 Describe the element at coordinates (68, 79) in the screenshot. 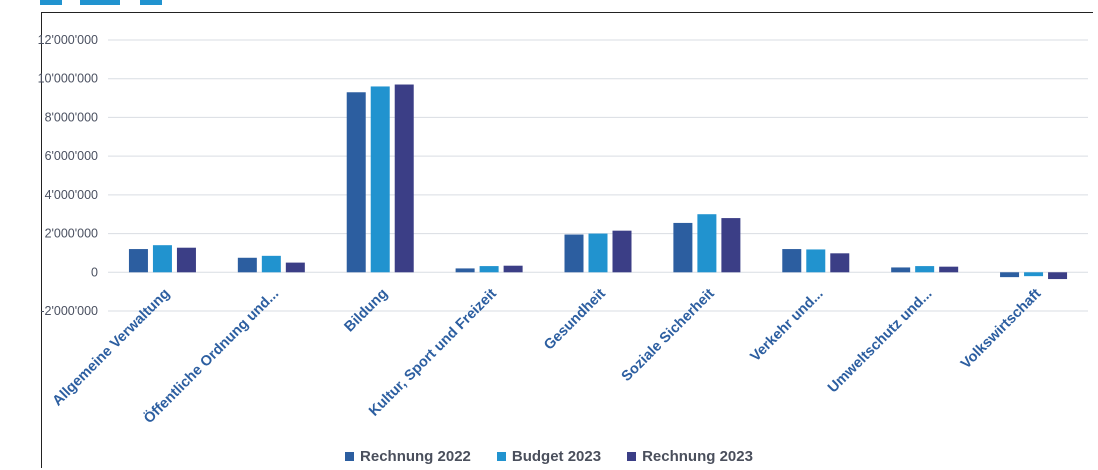

I see `y-tick-label: 10'000'000` at that location.